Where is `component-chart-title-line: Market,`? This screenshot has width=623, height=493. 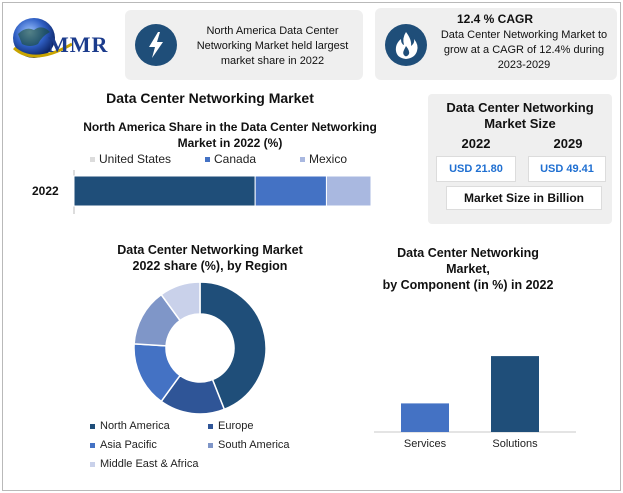
component-chart-title-line: Market, is located at coordinates (468, 269).